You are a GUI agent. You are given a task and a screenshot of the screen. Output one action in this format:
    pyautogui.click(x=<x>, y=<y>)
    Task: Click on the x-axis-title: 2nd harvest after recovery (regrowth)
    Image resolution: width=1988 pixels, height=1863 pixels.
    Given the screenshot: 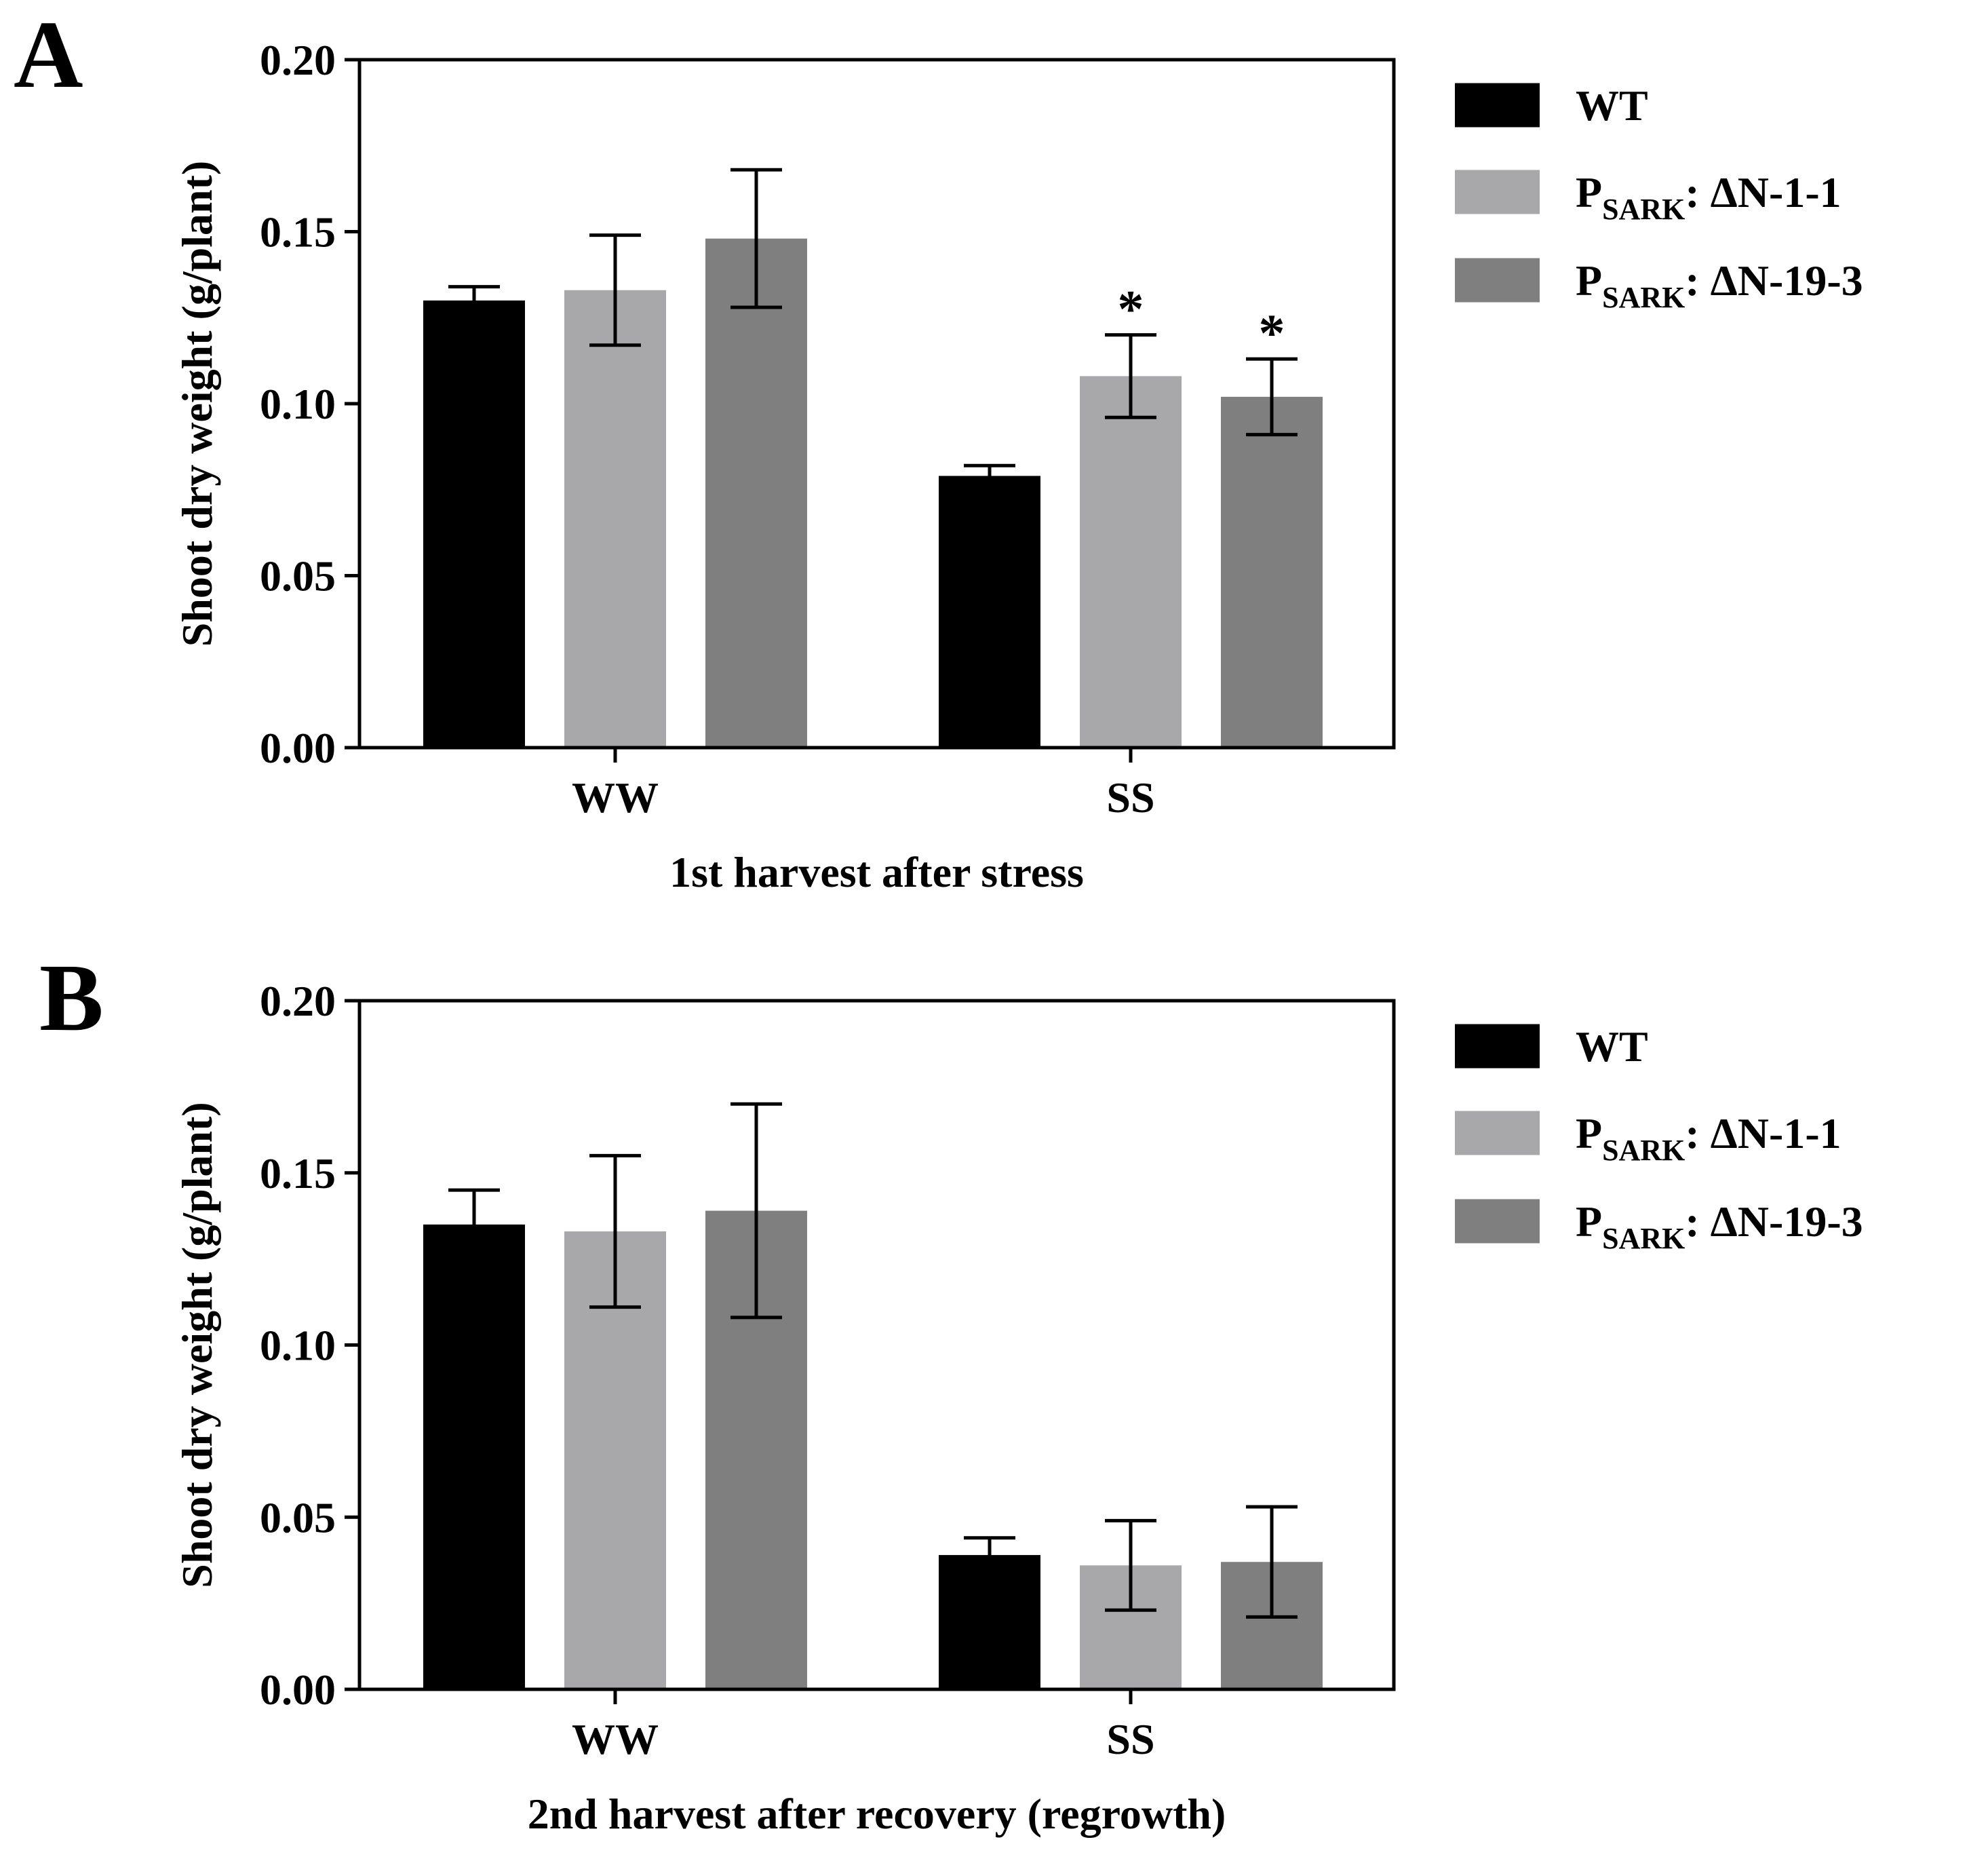 What is the action you would take?
    pyautogui.click(x=877, y=1814)
    